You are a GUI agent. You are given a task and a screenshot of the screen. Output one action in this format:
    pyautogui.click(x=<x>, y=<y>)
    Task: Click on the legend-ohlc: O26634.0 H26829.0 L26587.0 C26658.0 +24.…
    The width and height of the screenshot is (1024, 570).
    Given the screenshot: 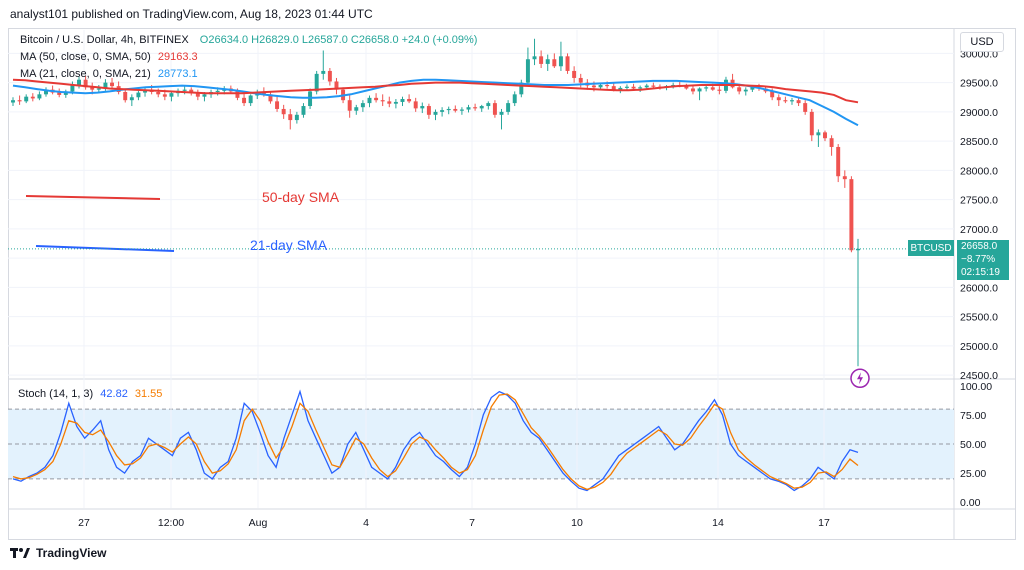 What is the action you would take?
    pyautogui.click(x=338, y=40)
    